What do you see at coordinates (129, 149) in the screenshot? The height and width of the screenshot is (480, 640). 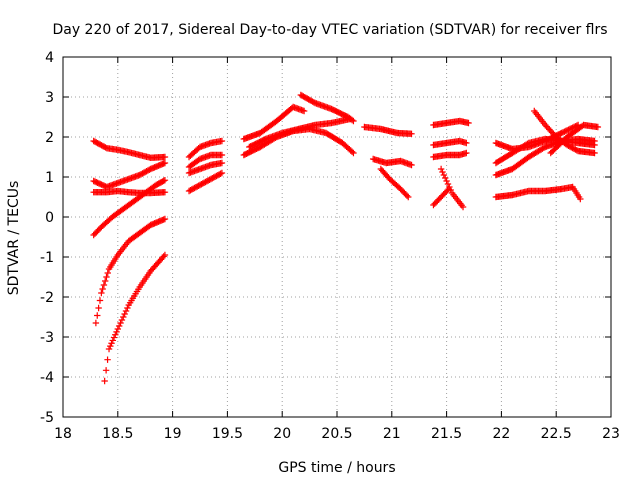 I see `series-s1` at bounding box center [129, 149].